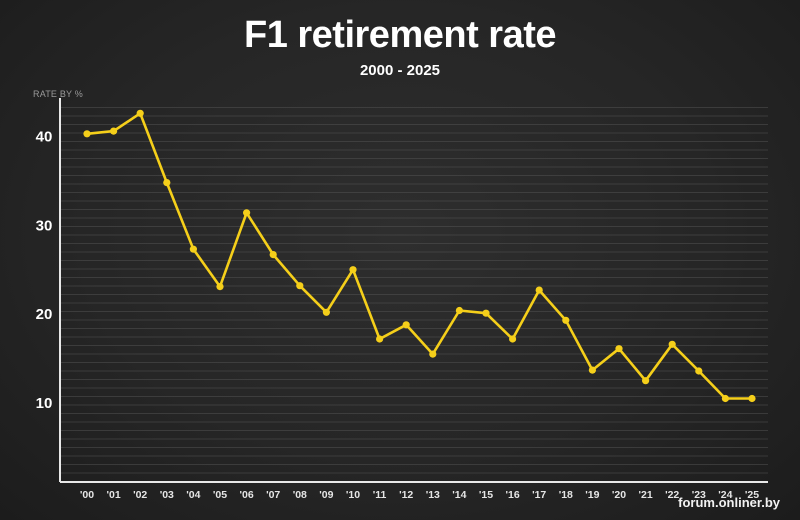 The width and height of the screenshot is (800, 520). Describe the element at coordinates (140, 495) in the screenshot. I see `x-tick-label: '02` at that location.